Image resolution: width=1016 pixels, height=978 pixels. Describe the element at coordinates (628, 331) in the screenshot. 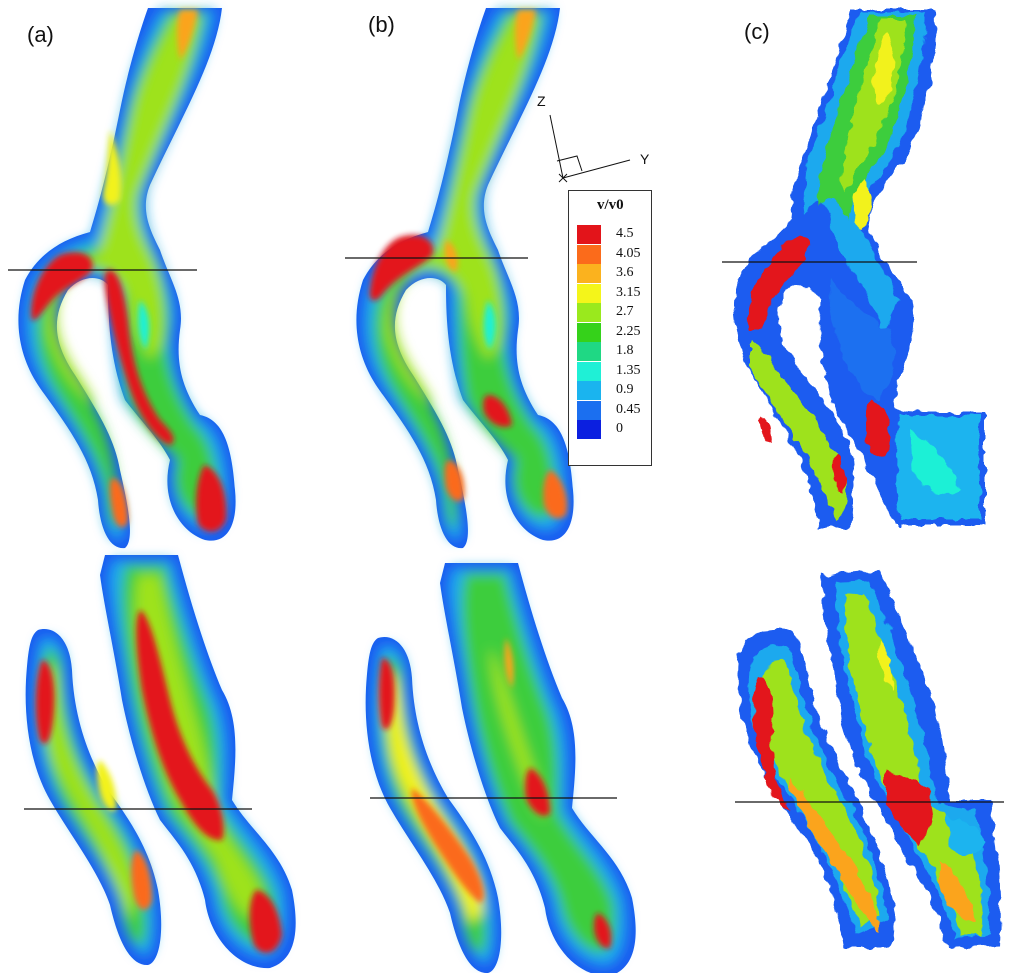

I see `legend-value: 2.25` at that location.